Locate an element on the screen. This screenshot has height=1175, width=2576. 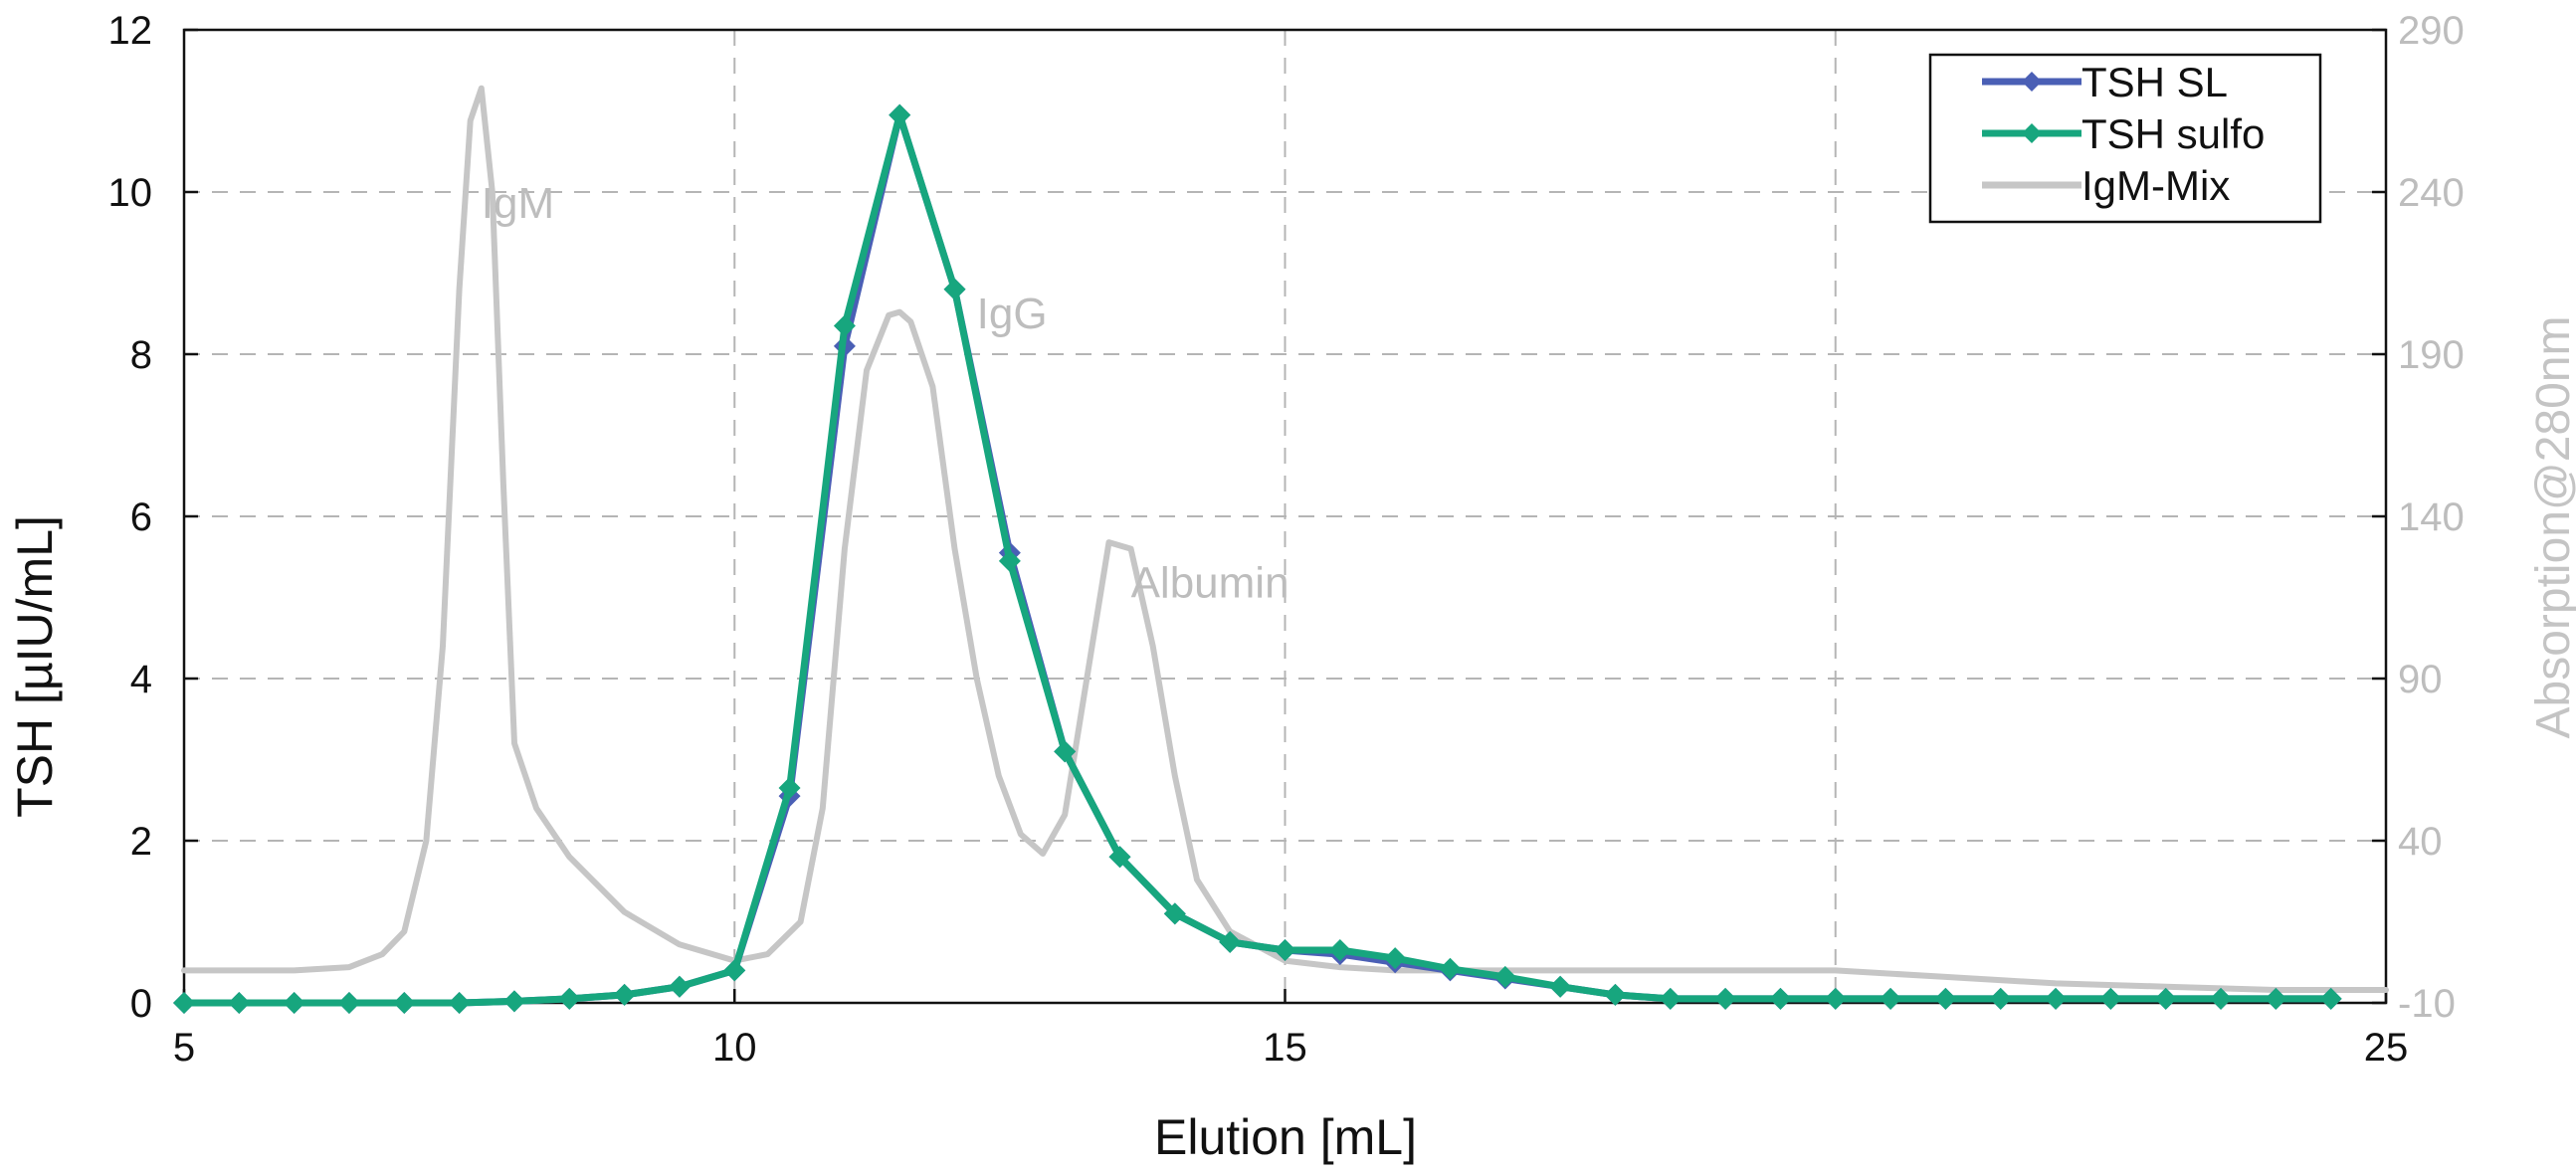
y-tick-label: 12 is located at coordinates (130, 31).